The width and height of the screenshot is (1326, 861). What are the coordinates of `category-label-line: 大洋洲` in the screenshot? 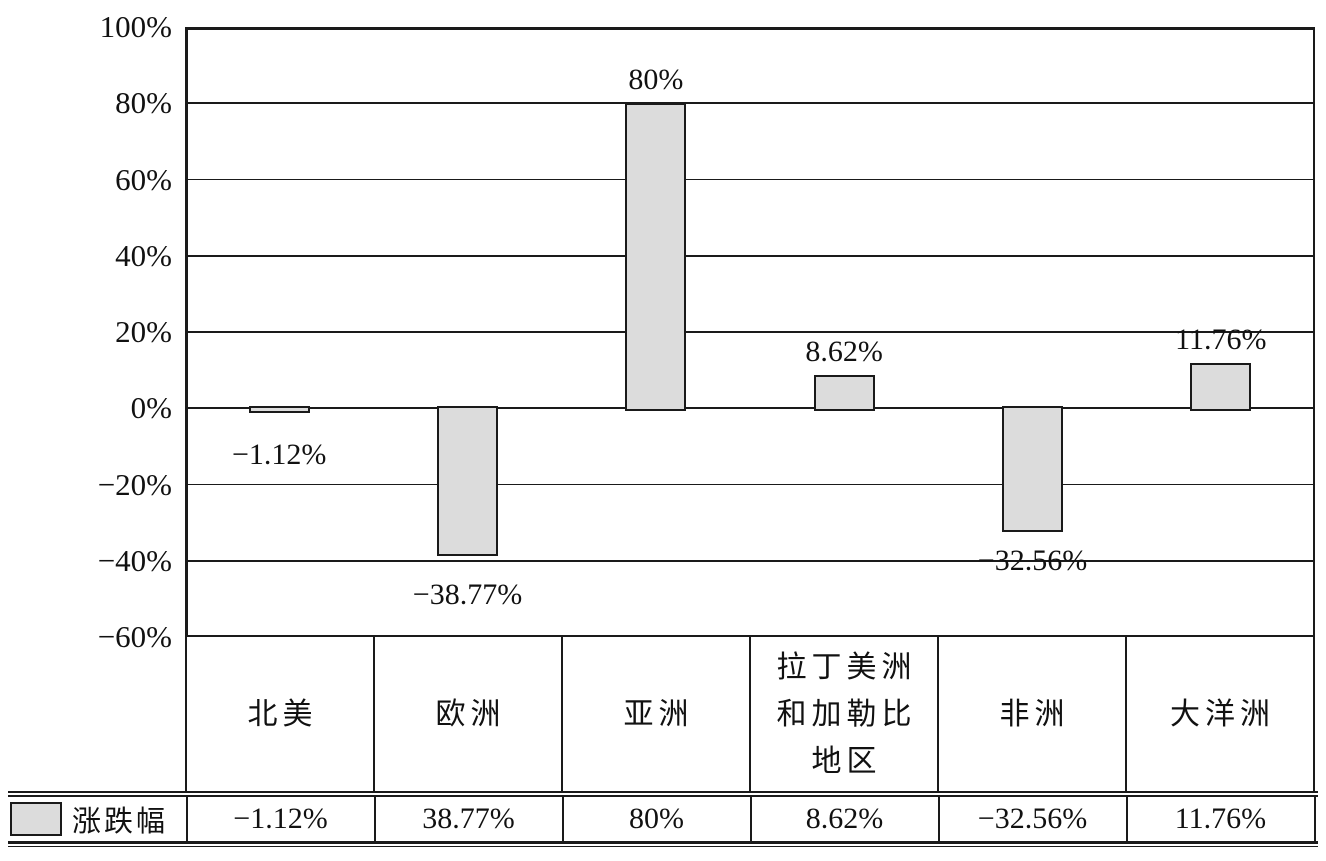 It's located at (1222, 714).